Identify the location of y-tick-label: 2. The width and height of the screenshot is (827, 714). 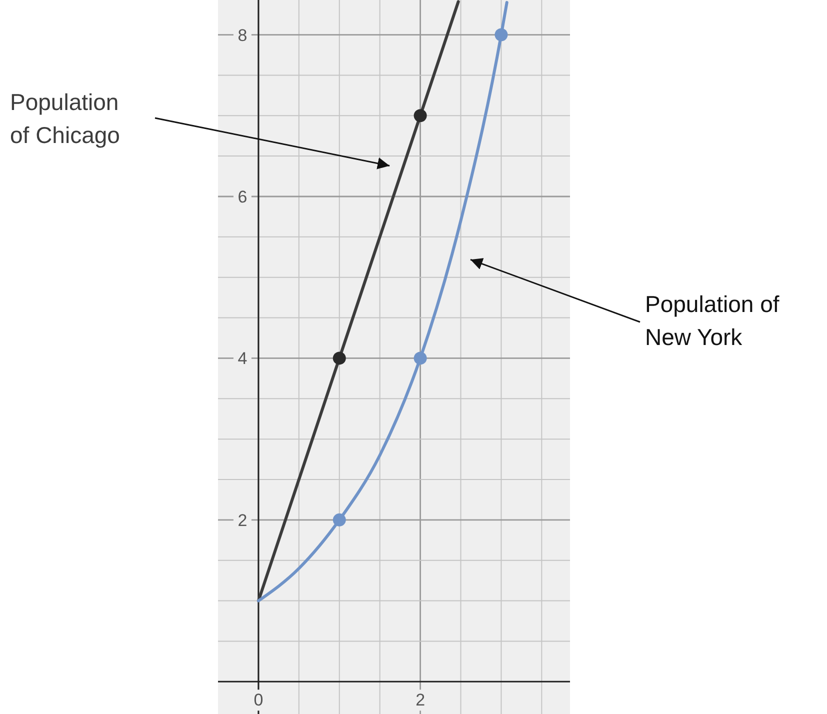
(243, 520).